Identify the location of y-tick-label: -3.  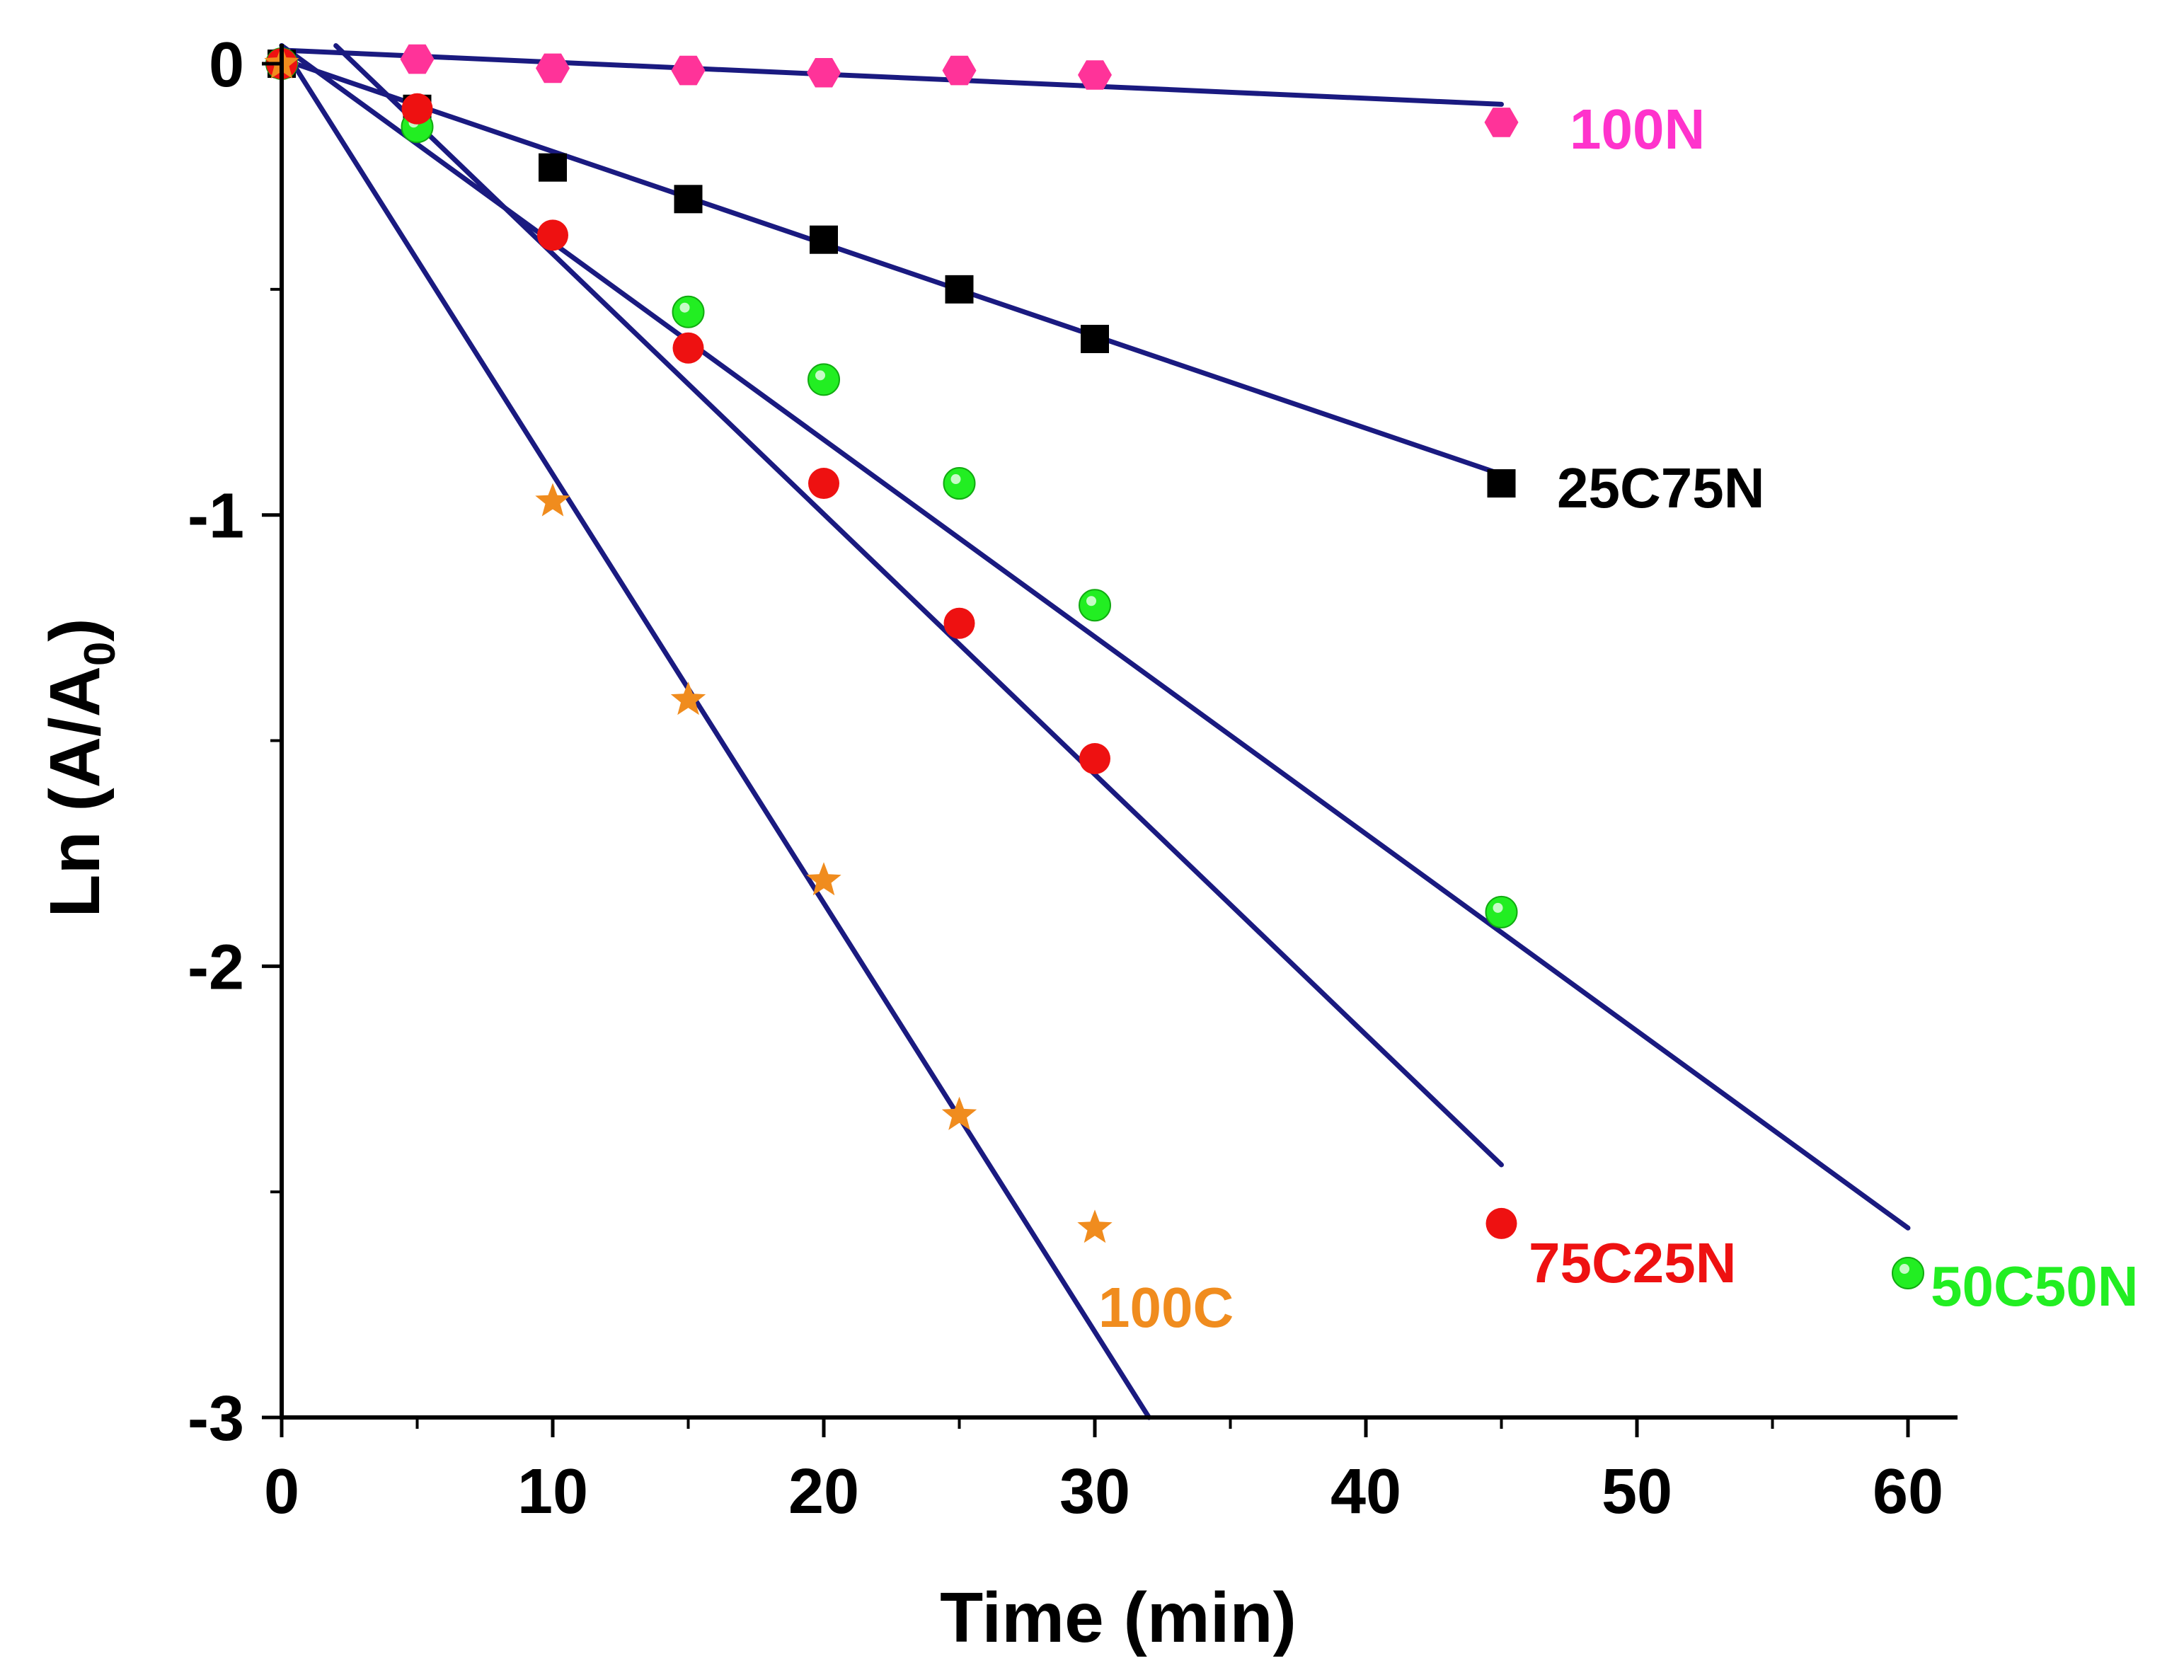
(216, 1419).